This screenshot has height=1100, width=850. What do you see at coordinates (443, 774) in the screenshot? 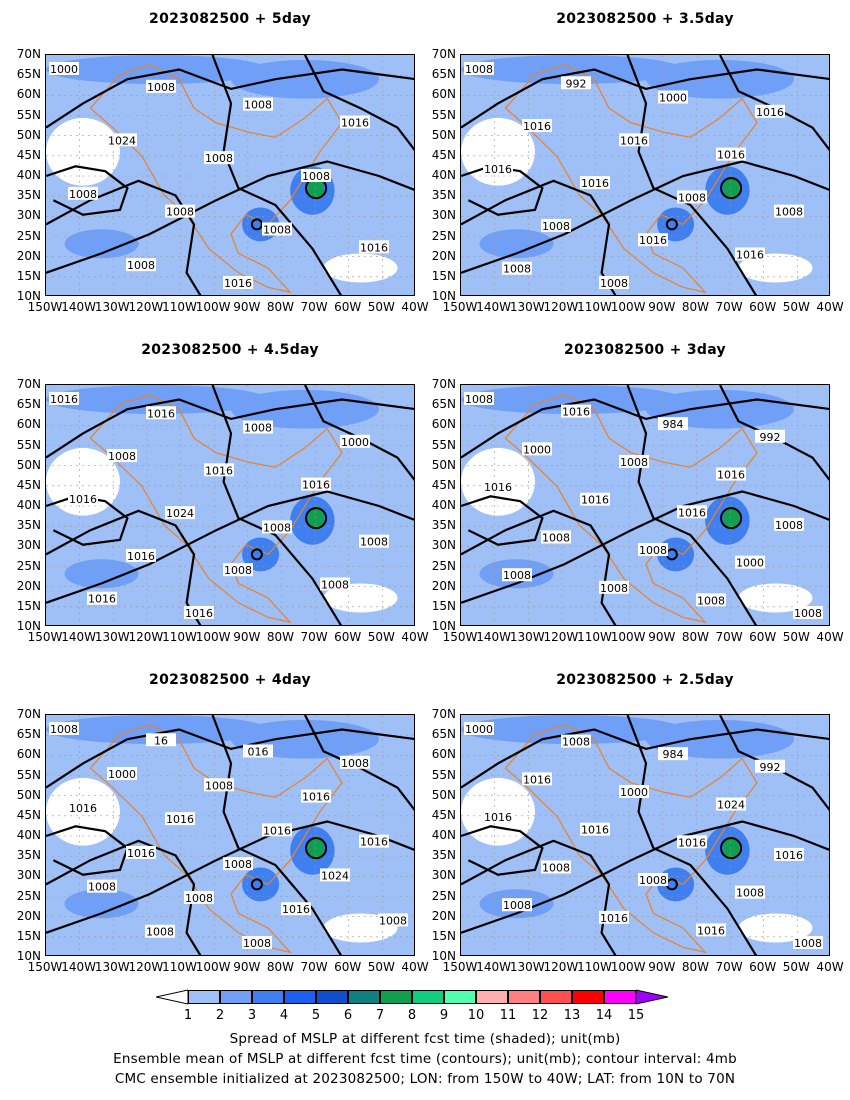
I see `lat-axis-label: 55N` at bounding box center [443, 774].